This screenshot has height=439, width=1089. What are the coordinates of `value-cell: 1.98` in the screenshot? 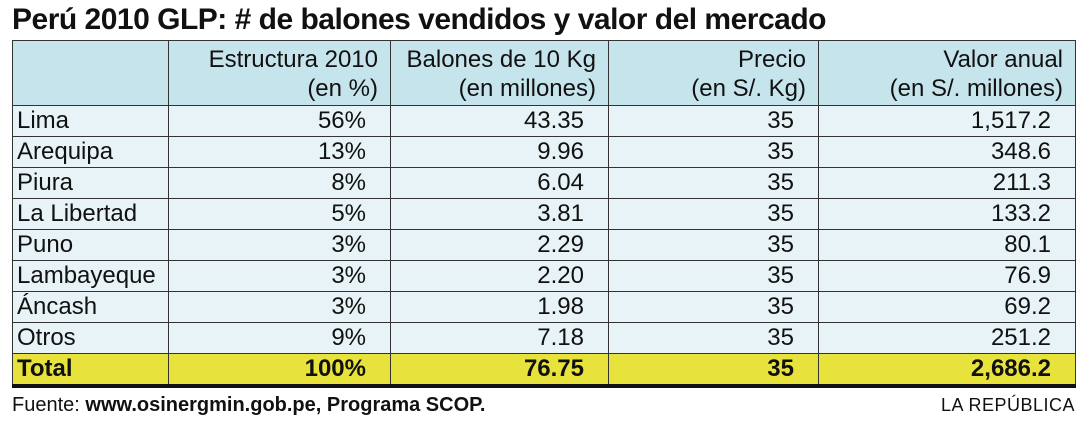 It's located at (499, 307).